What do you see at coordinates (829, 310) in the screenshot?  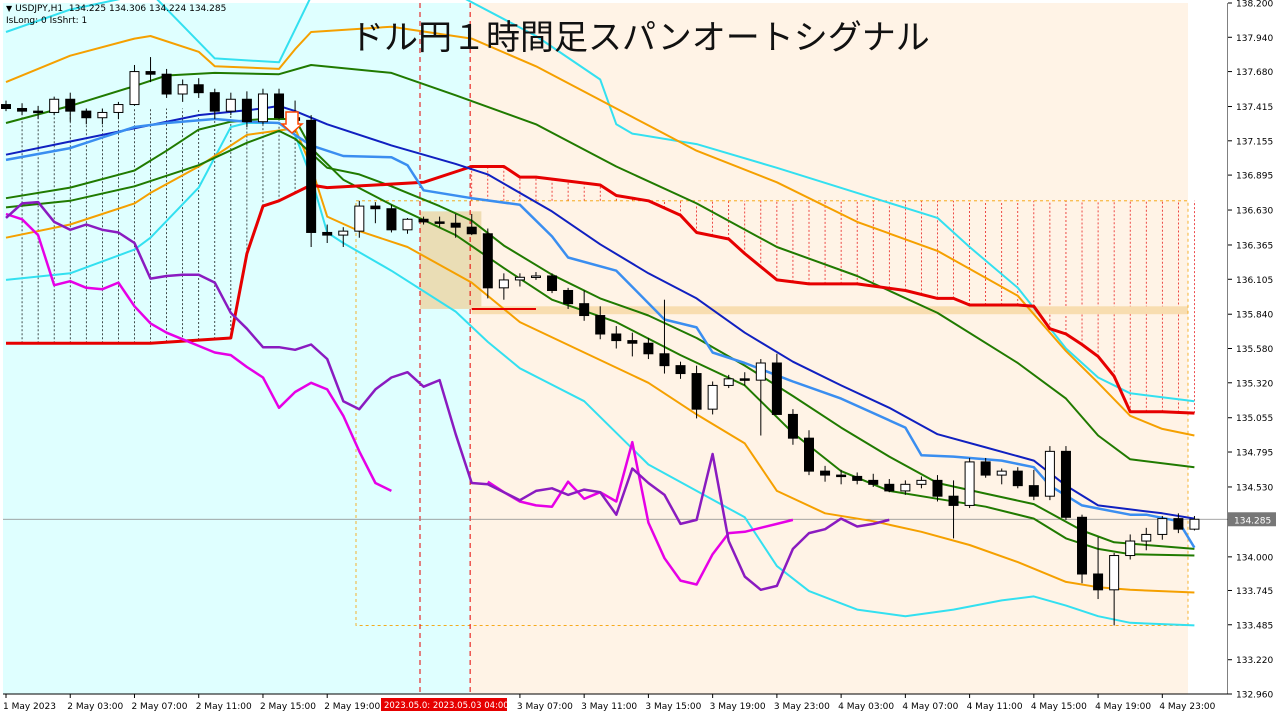 I see `signal-level-band` at bounding box center [829, 310].